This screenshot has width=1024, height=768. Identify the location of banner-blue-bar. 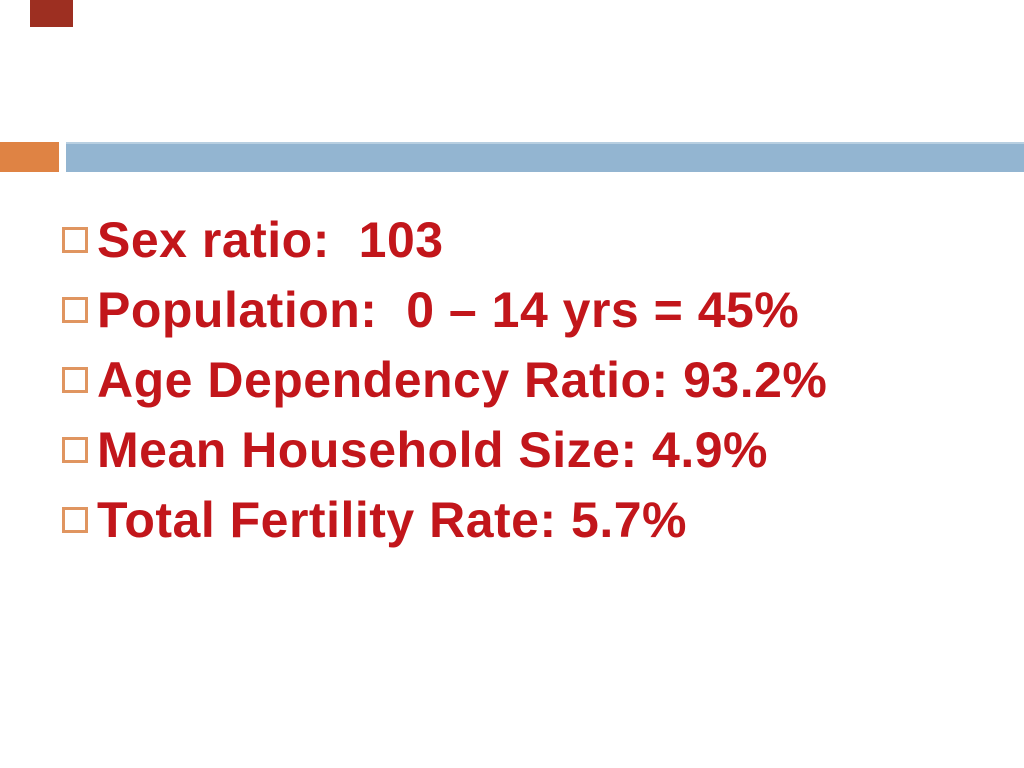
(545, 157).